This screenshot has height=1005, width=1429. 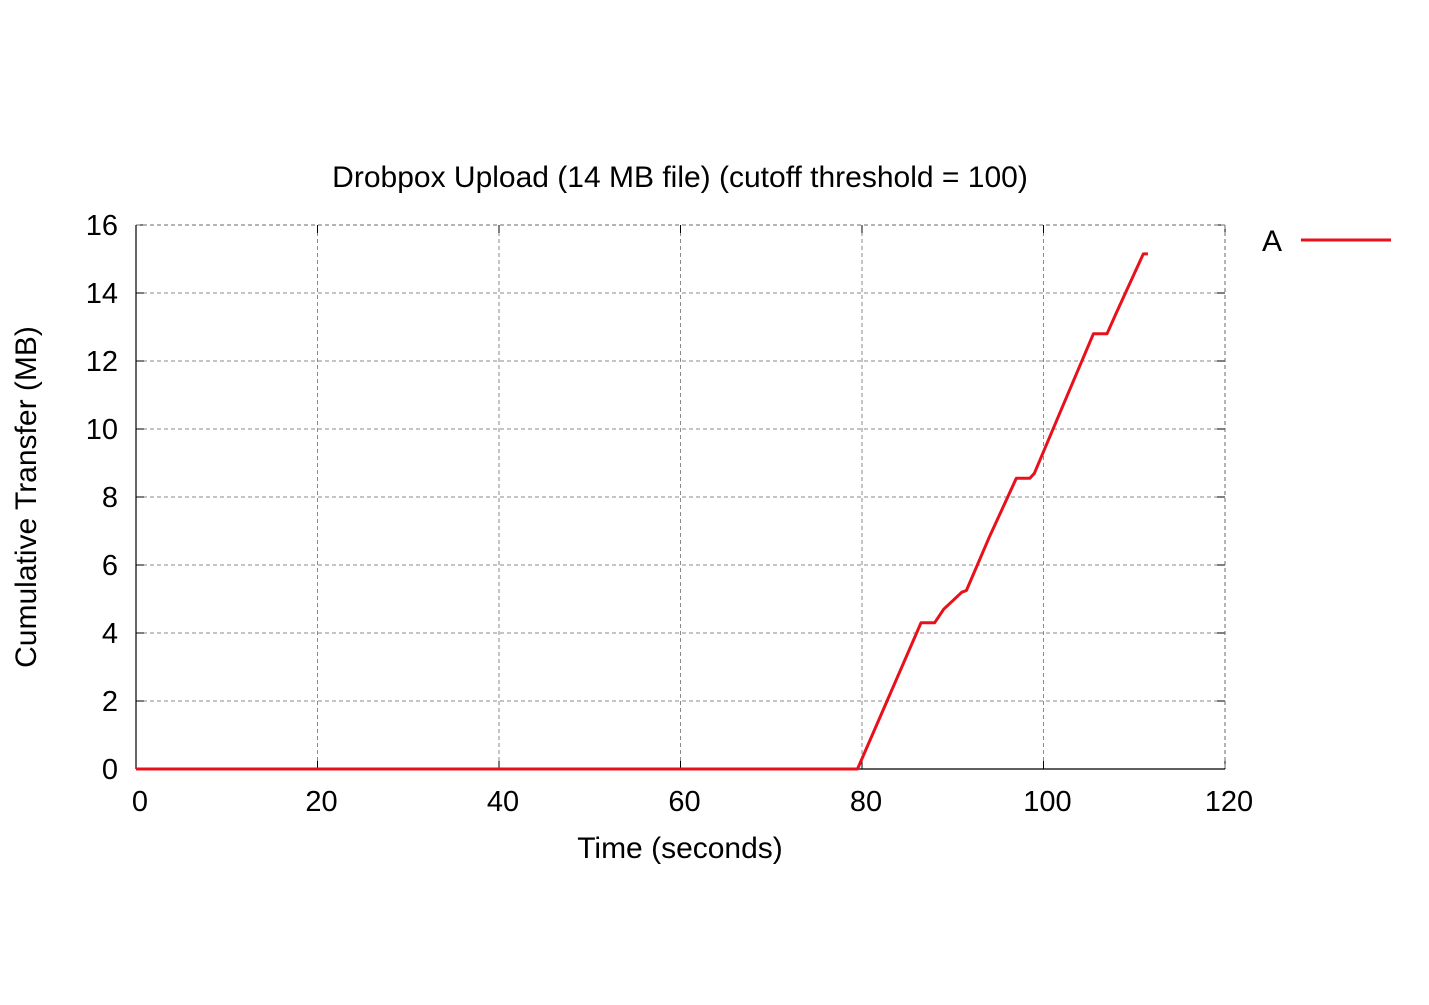 I want to click on y-tick-label: 0, so click(x=110, y=770).